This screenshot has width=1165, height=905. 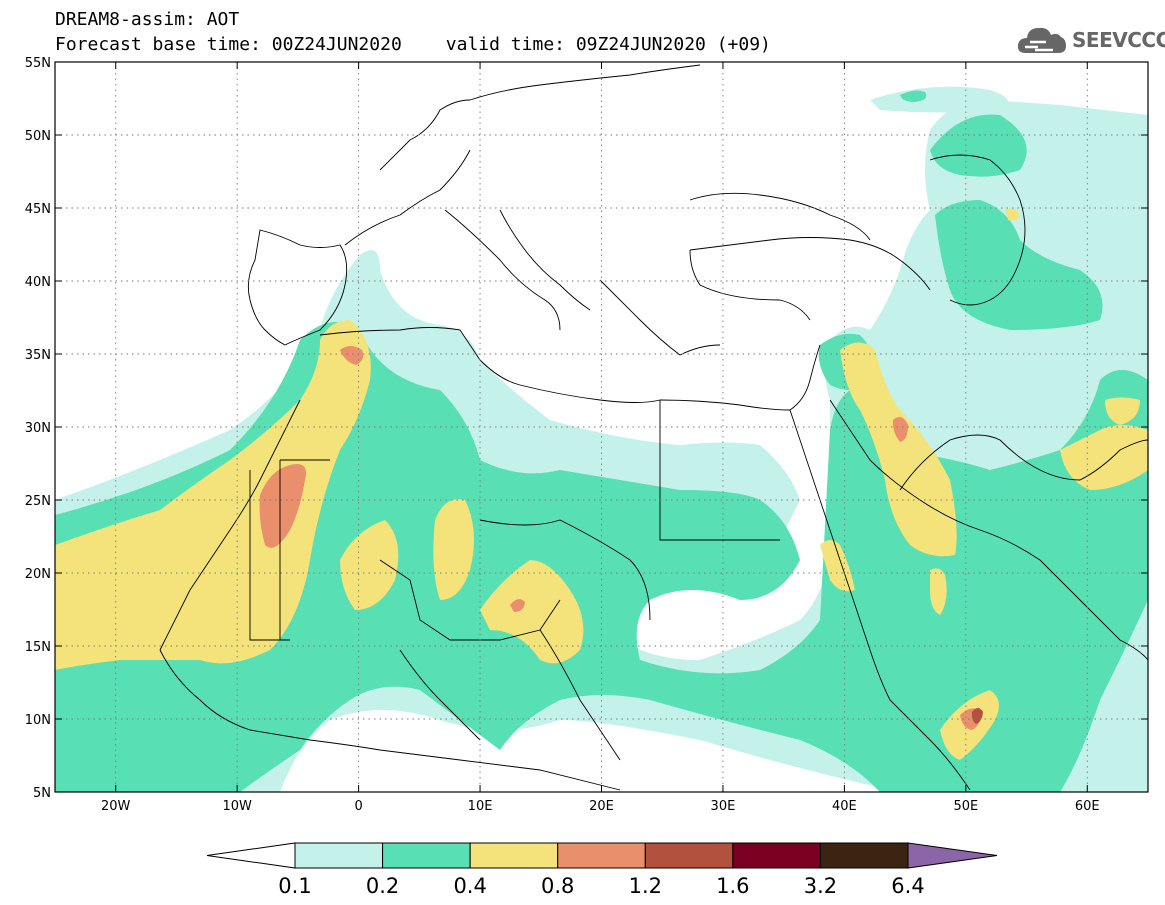 I want to click on lat-tick-label: 45N, so click(x=38, y=209).